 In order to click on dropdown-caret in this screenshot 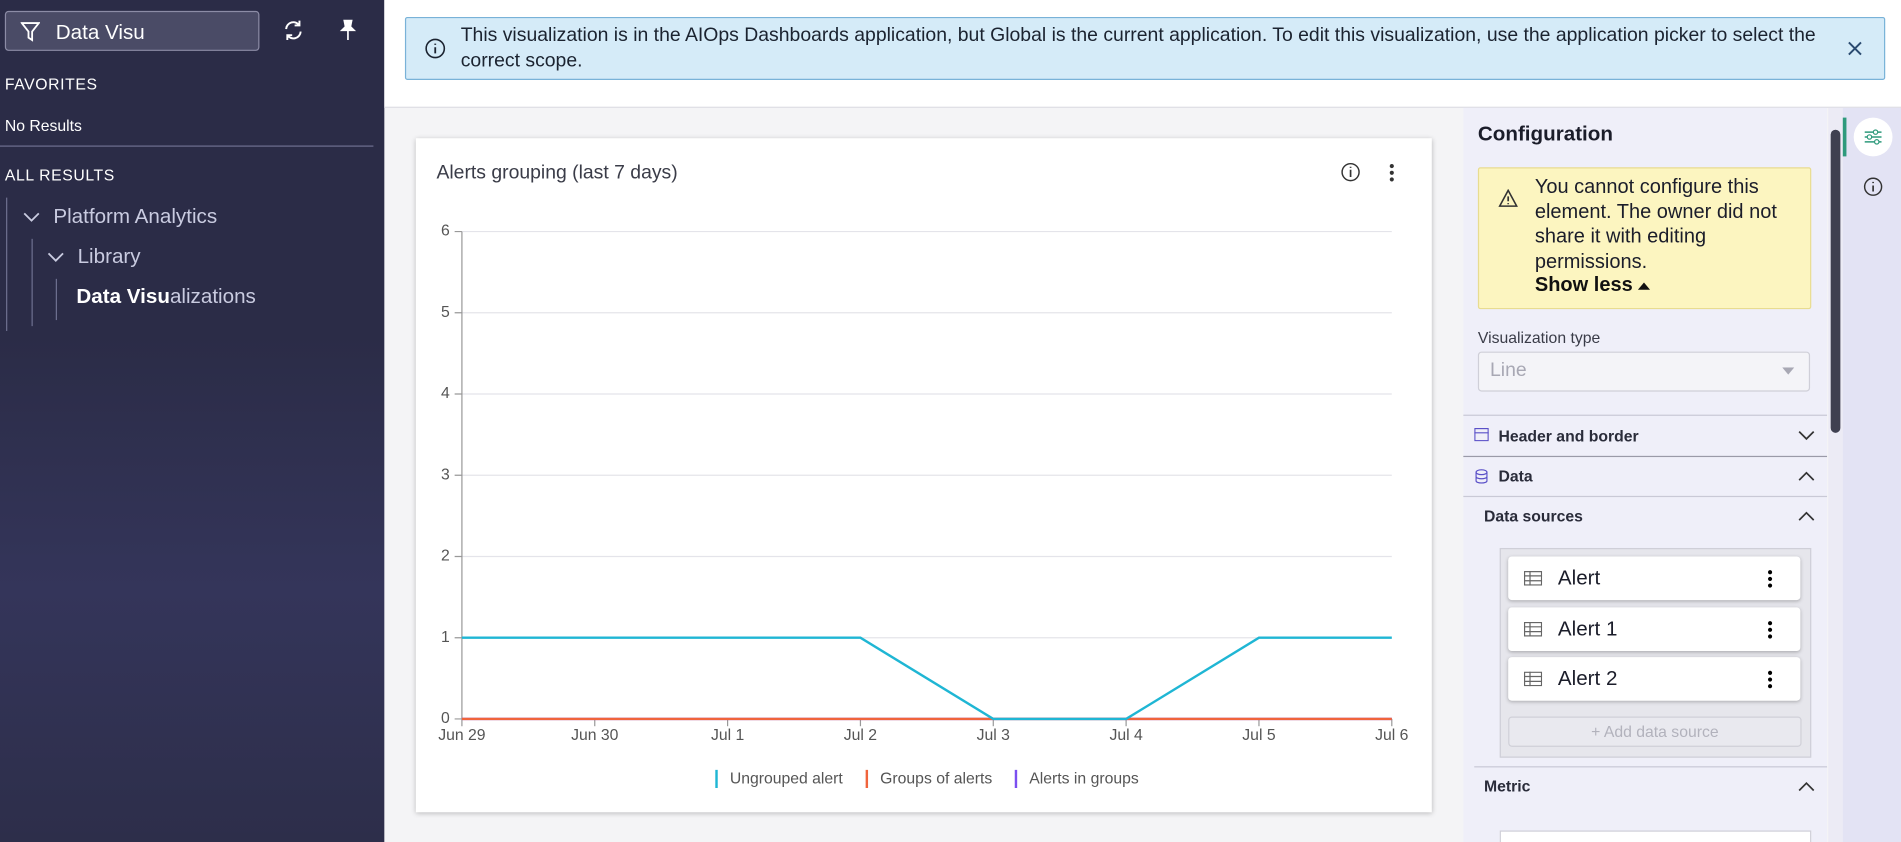, I will do `click(1788, 371)`.